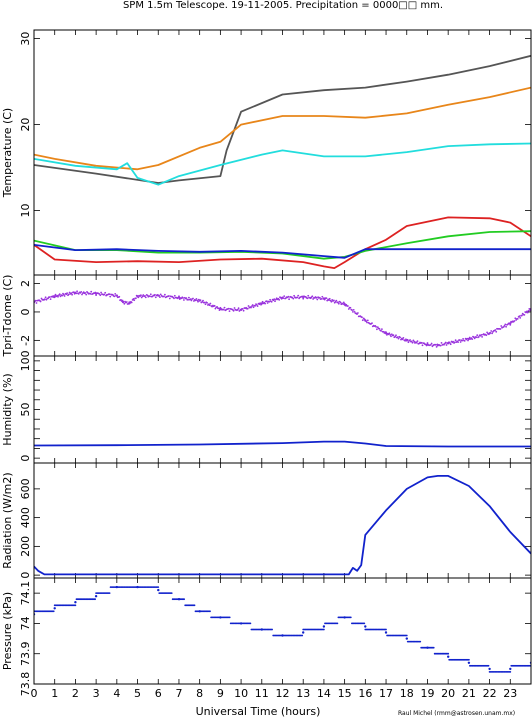  What do you see at coordinates (96, 693) in the screenshot?
I see `x-tick-label: 3` at bounding box center [96, 693].